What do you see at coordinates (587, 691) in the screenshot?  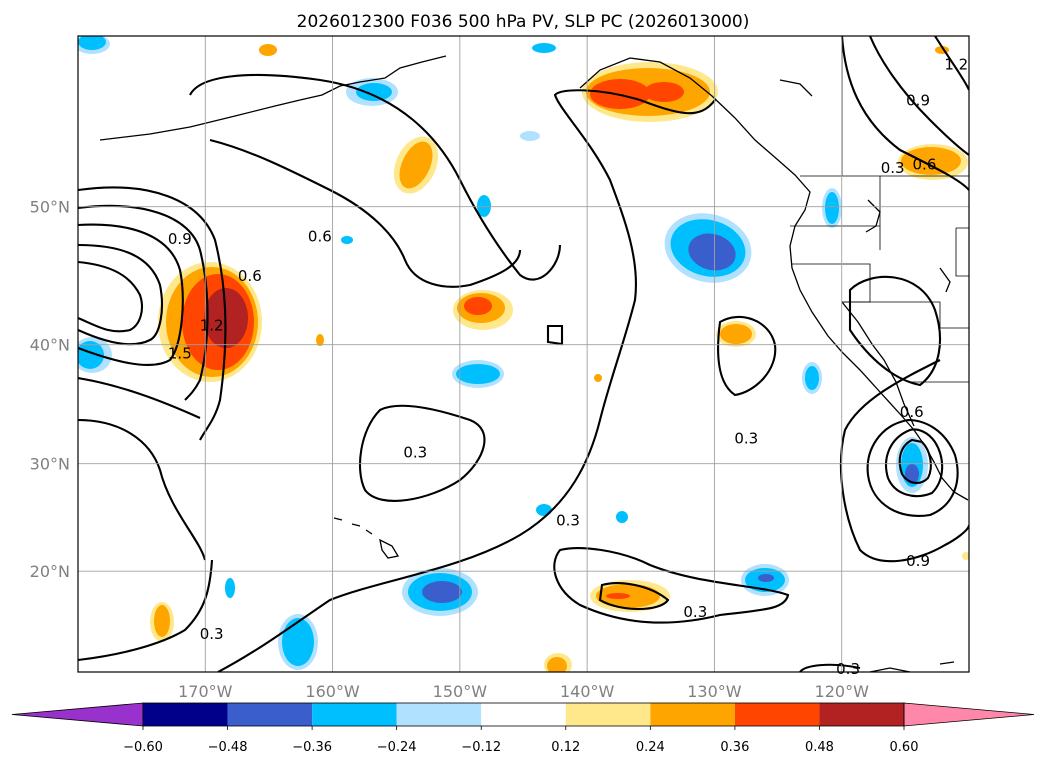 I see `x-tick-label: 140°W` at bounding box center [587, 691].